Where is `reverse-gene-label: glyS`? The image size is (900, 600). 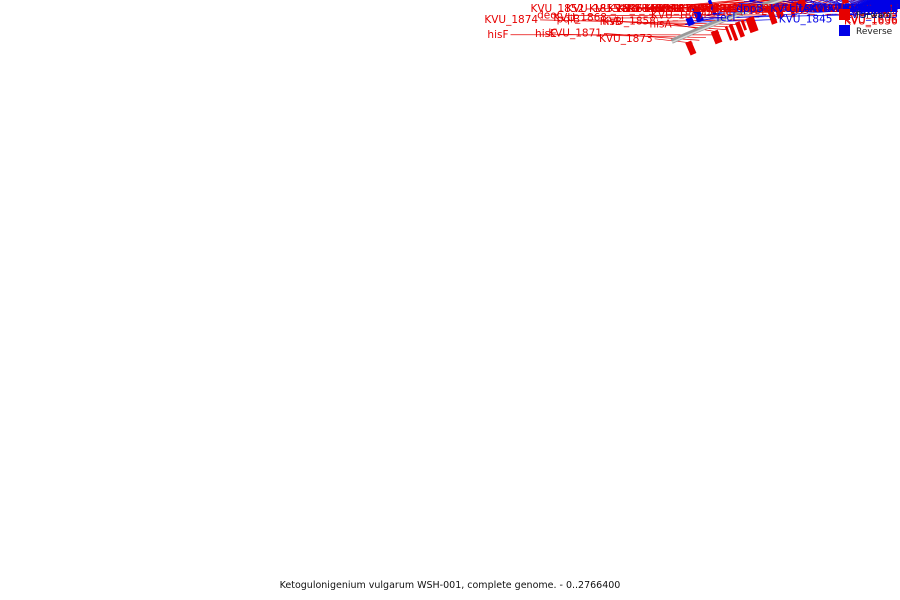 reverse-gene-label: glyS is located at coordinates (871, 9).